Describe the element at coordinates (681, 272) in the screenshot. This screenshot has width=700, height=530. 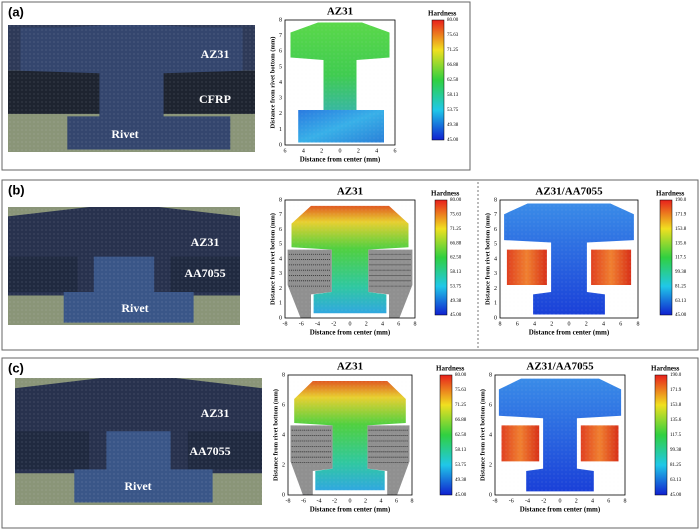
I see `legend-tick-label: 99.38` at that location.